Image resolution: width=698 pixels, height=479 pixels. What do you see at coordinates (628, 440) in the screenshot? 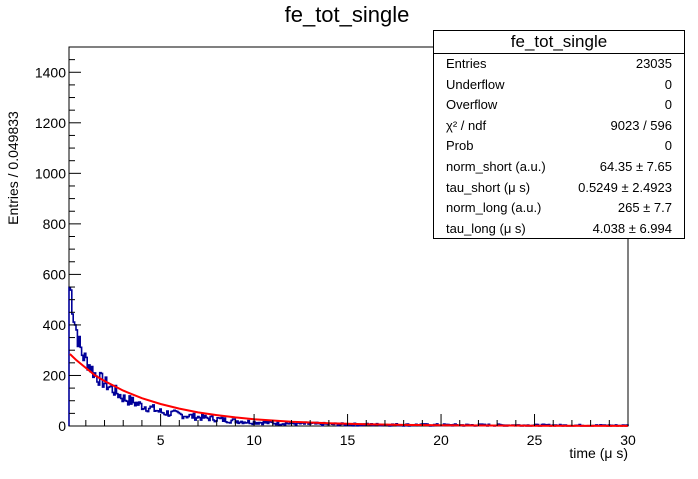
I see `x-tick-label: 30` at bounding box center [628, 440].